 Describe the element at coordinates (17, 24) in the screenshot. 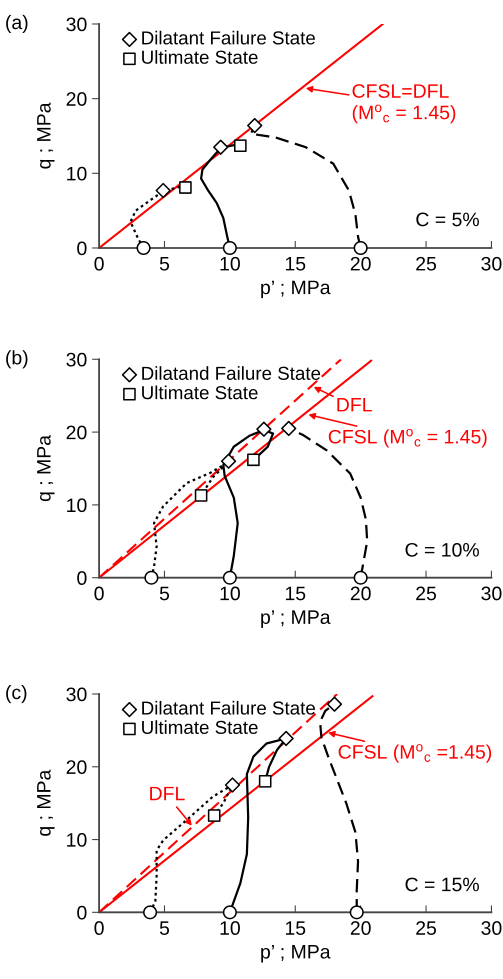

I see `chart-title: (a)` at that location.